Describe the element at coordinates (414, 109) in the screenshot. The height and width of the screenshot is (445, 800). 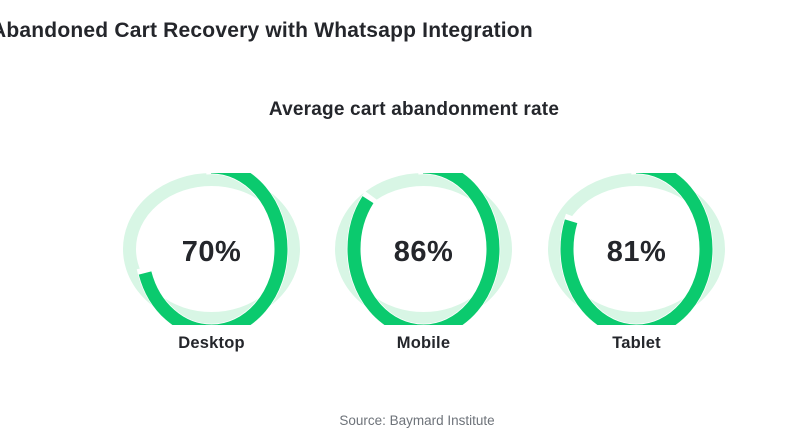
I see `chart-title: Average cart abandonment rate` at that location.